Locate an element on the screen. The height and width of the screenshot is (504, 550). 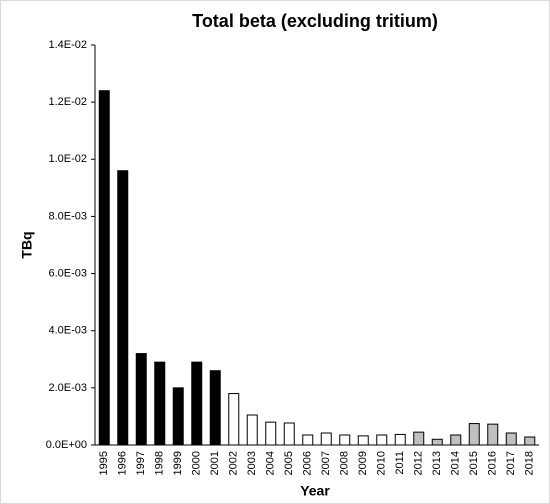
x-tick-label: 2002 is located at coordinates (234, 463).